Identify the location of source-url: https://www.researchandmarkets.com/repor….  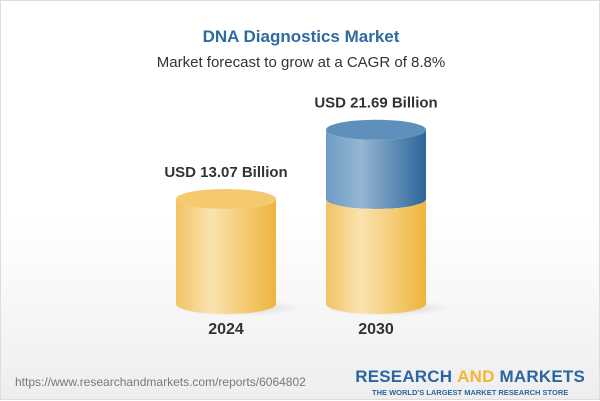
(160, 382).